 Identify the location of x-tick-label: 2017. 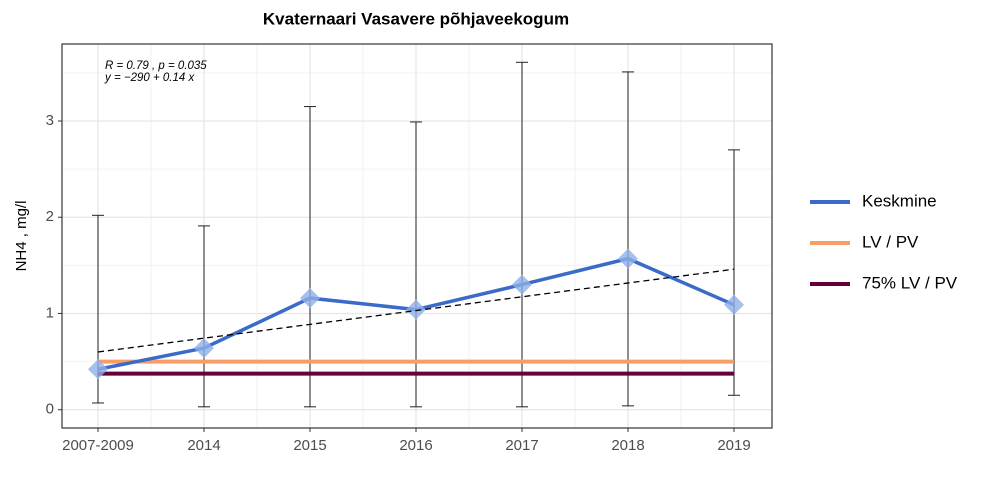
(521, 445).